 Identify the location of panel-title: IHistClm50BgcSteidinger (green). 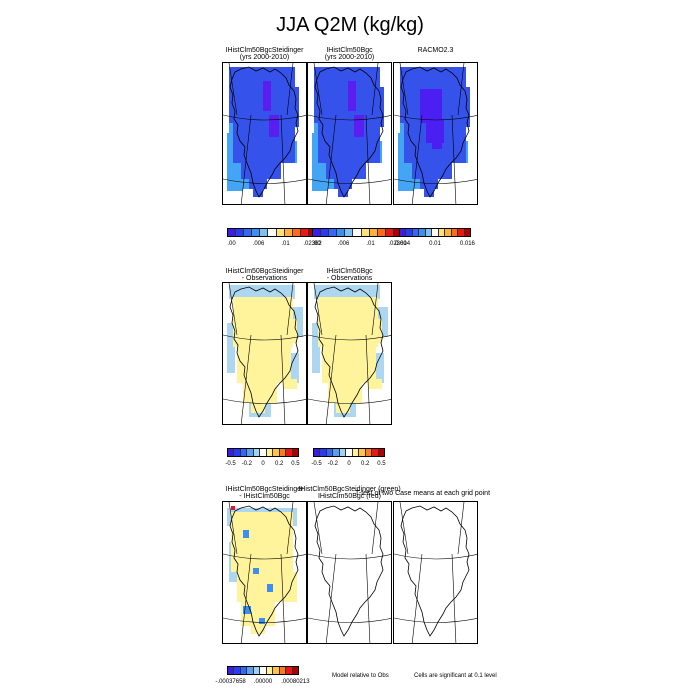
(349, 489).